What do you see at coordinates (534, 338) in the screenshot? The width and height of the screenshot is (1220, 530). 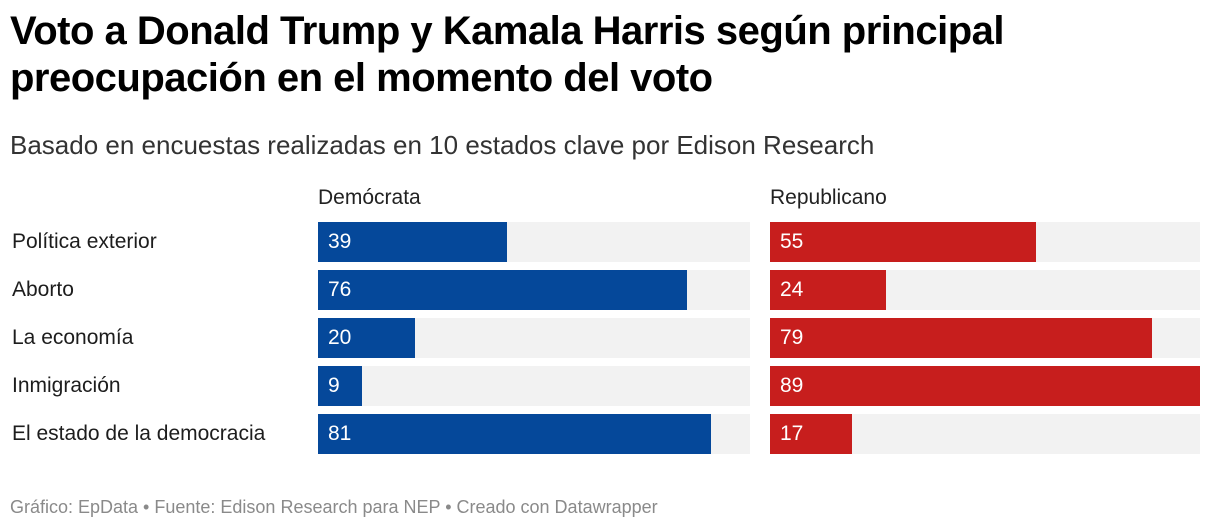 I see `bar-track: 20` at bounding box center [534, 338].